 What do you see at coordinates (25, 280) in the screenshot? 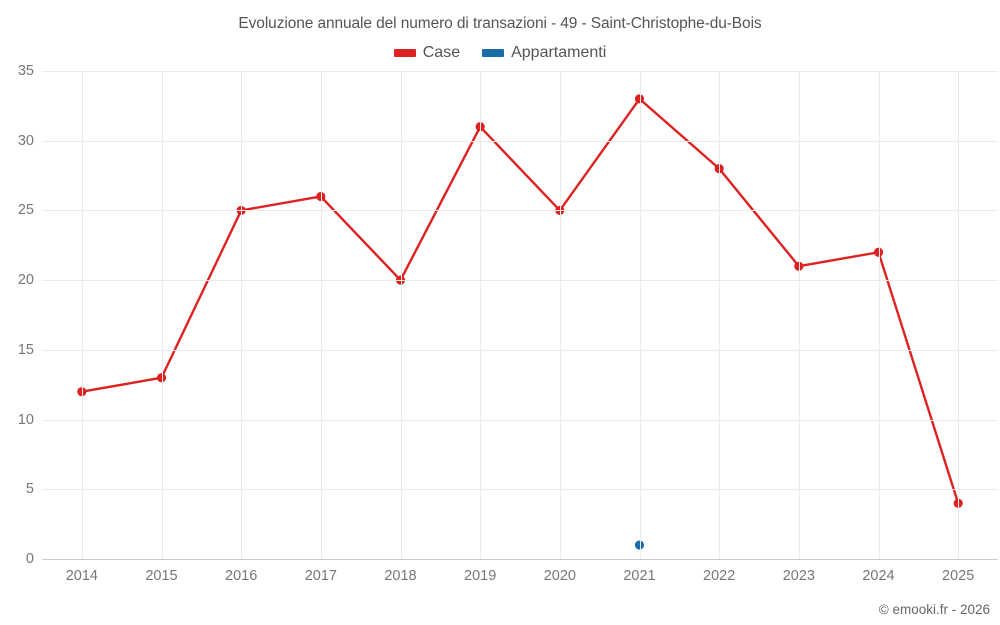
I see `y-axis-tick-label: 20` at bounding box center [25, 280].